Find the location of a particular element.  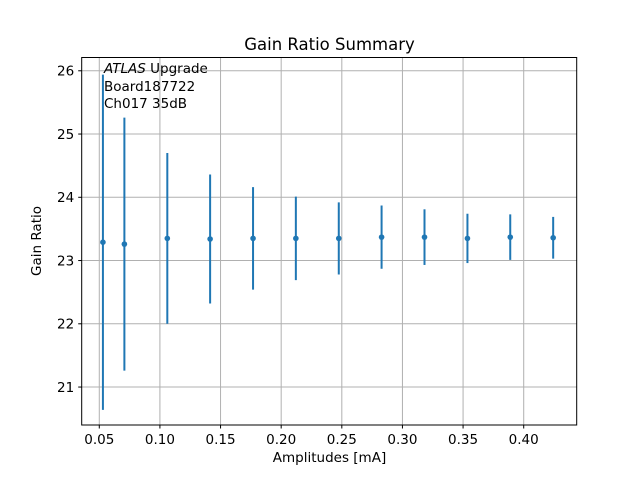

x-tick-label: 0.40 is located at coordinates (524, 440).